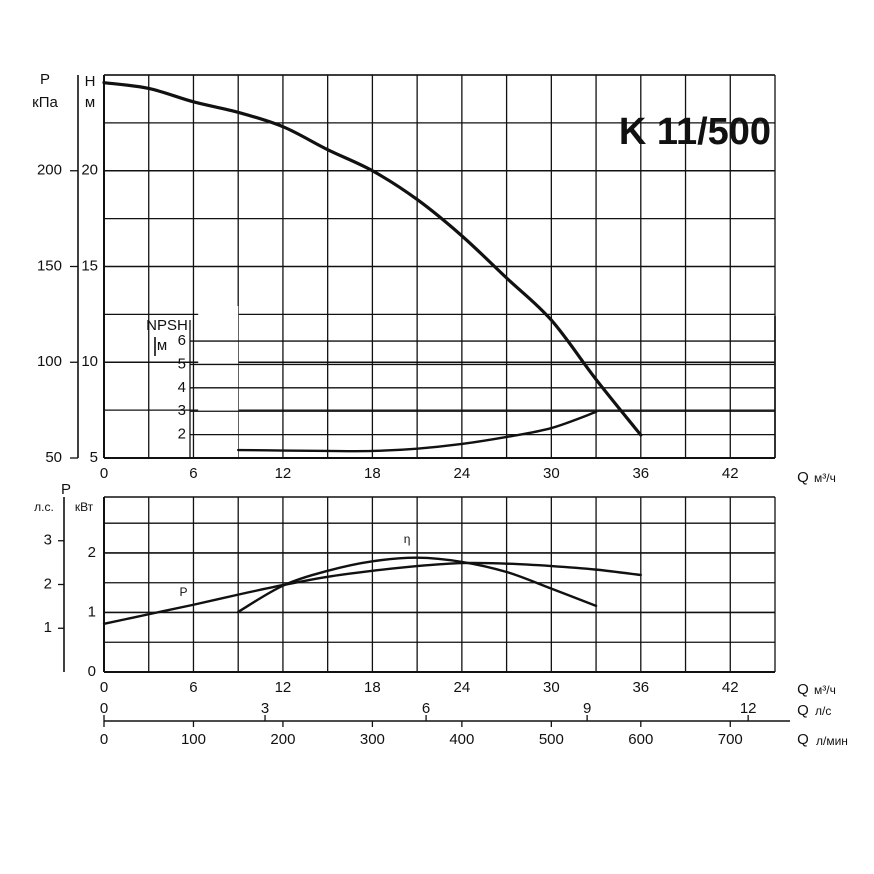 The image size is (874, 874). I want to click on npsh-tick-label: 2, so click(182, 434).